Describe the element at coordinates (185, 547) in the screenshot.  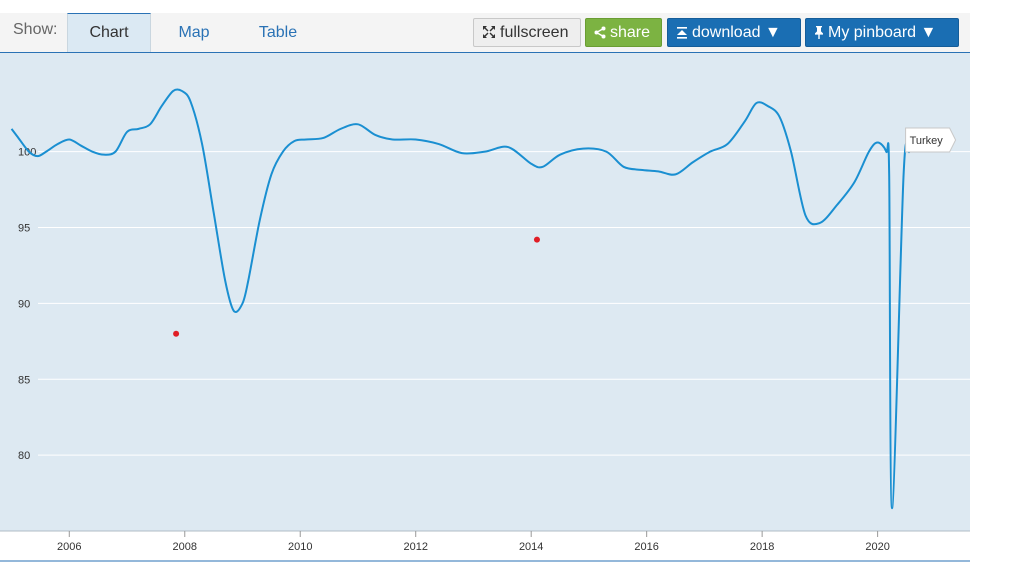
I see `x-tick-label: 2008` at that location.